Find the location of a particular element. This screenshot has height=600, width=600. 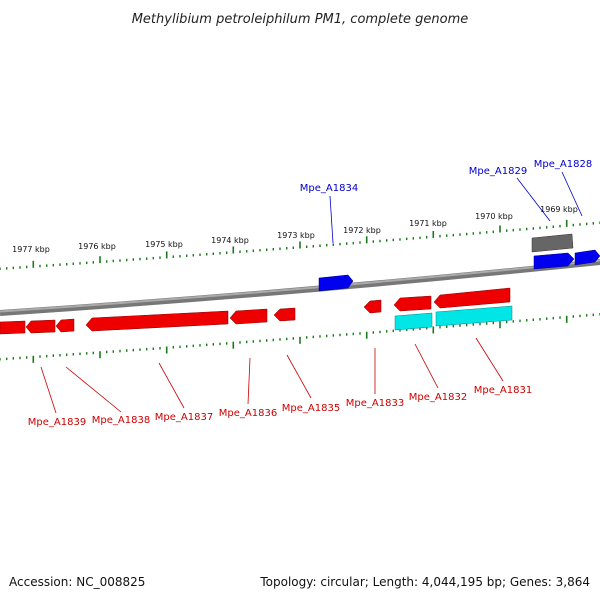

label-Mpe_A1838: Mpe_A1838 is located at coordinates (121, 420).